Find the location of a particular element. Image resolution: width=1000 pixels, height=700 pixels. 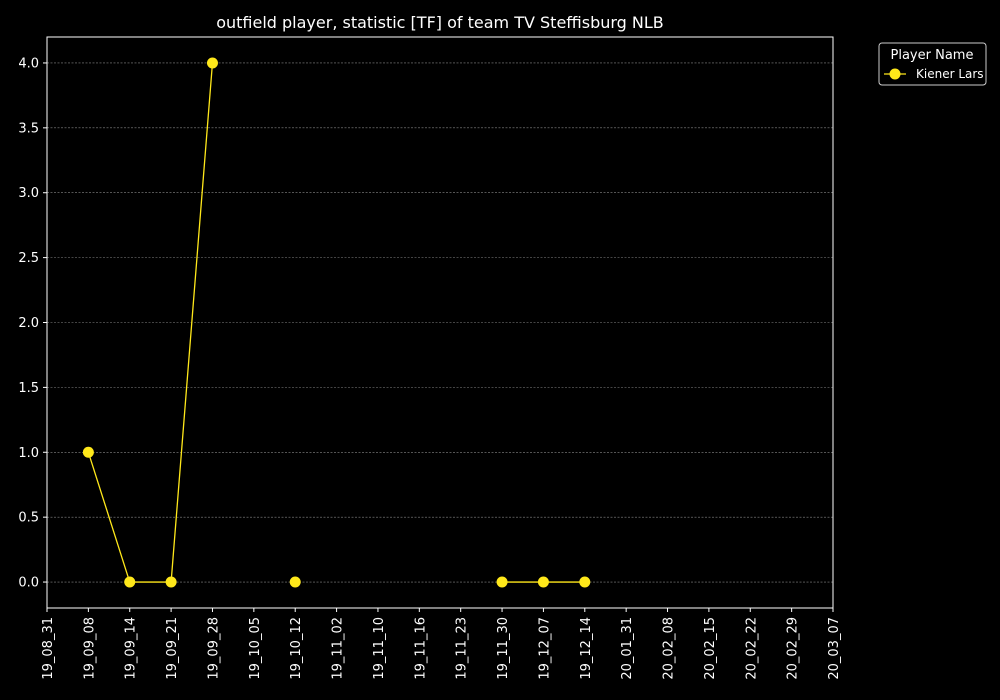

y-tick-label: 2.5 is located at coordinates (28, 258).